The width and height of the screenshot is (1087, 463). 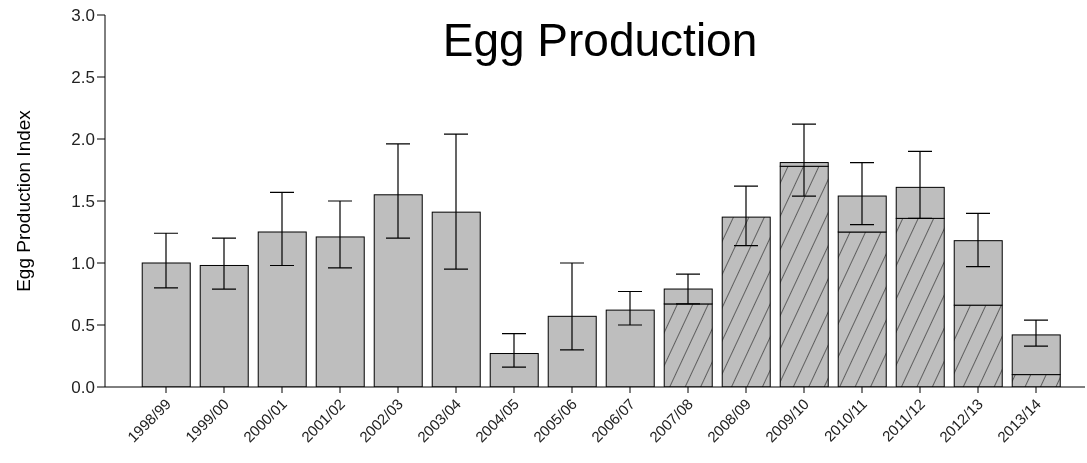 I want to click on y-axis-title: Egg Production Index, so click(x=23, y=200).